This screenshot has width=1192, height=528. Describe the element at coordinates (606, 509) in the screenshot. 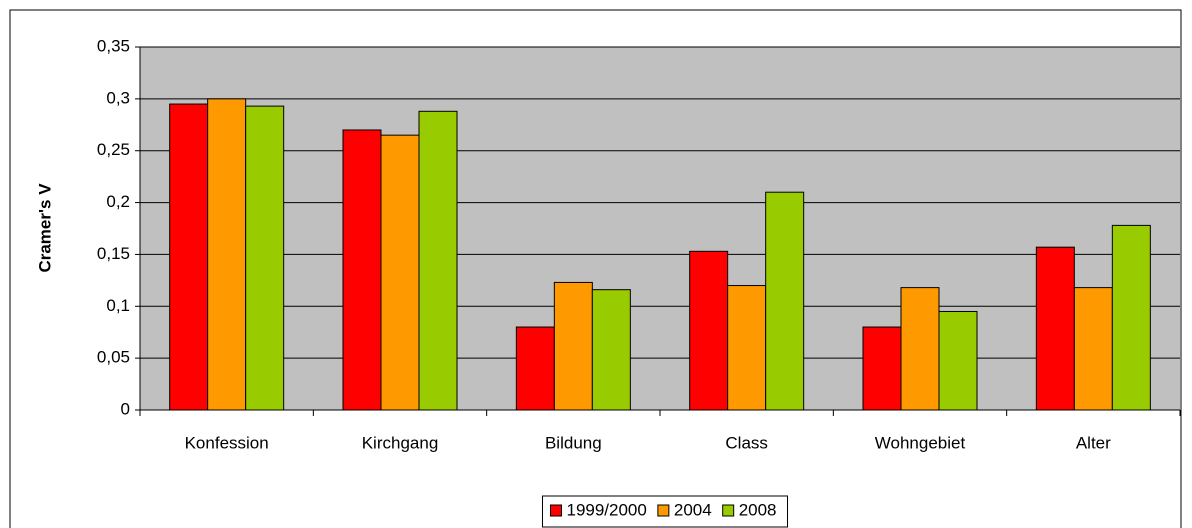

I see `legend-label: 1999/2000` at that location.